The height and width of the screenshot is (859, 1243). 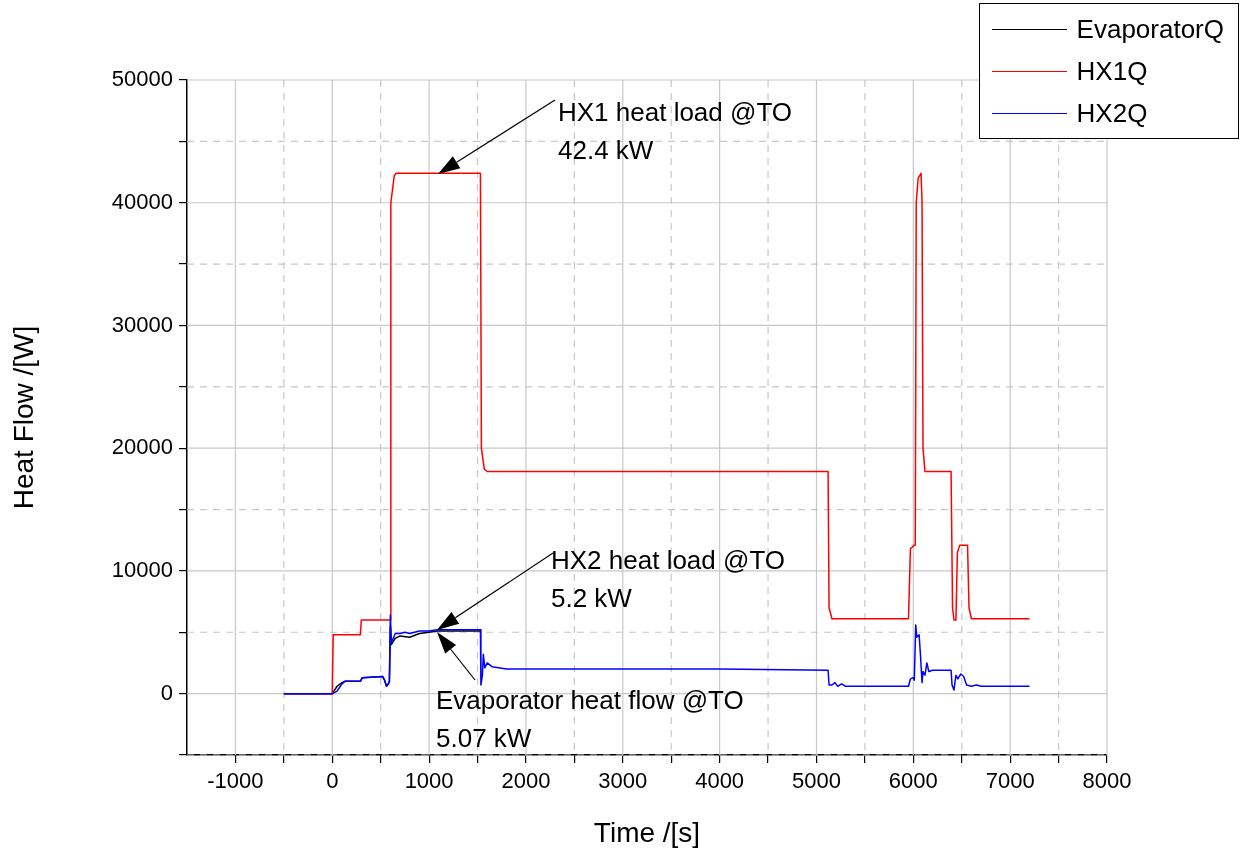 What do you see at coordinates (235, 781) in the screenshot?
I see `x-tick-label: -1000` at bounding box center [235, 781].